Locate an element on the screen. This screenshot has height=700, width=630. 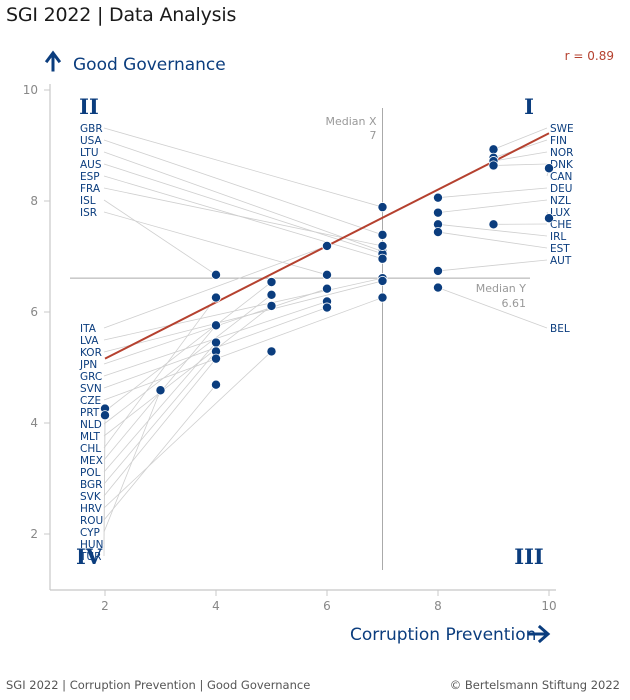
footer-copyright: © Bertelsmann Stiftung 2022 is located at coordinates (534, 685).